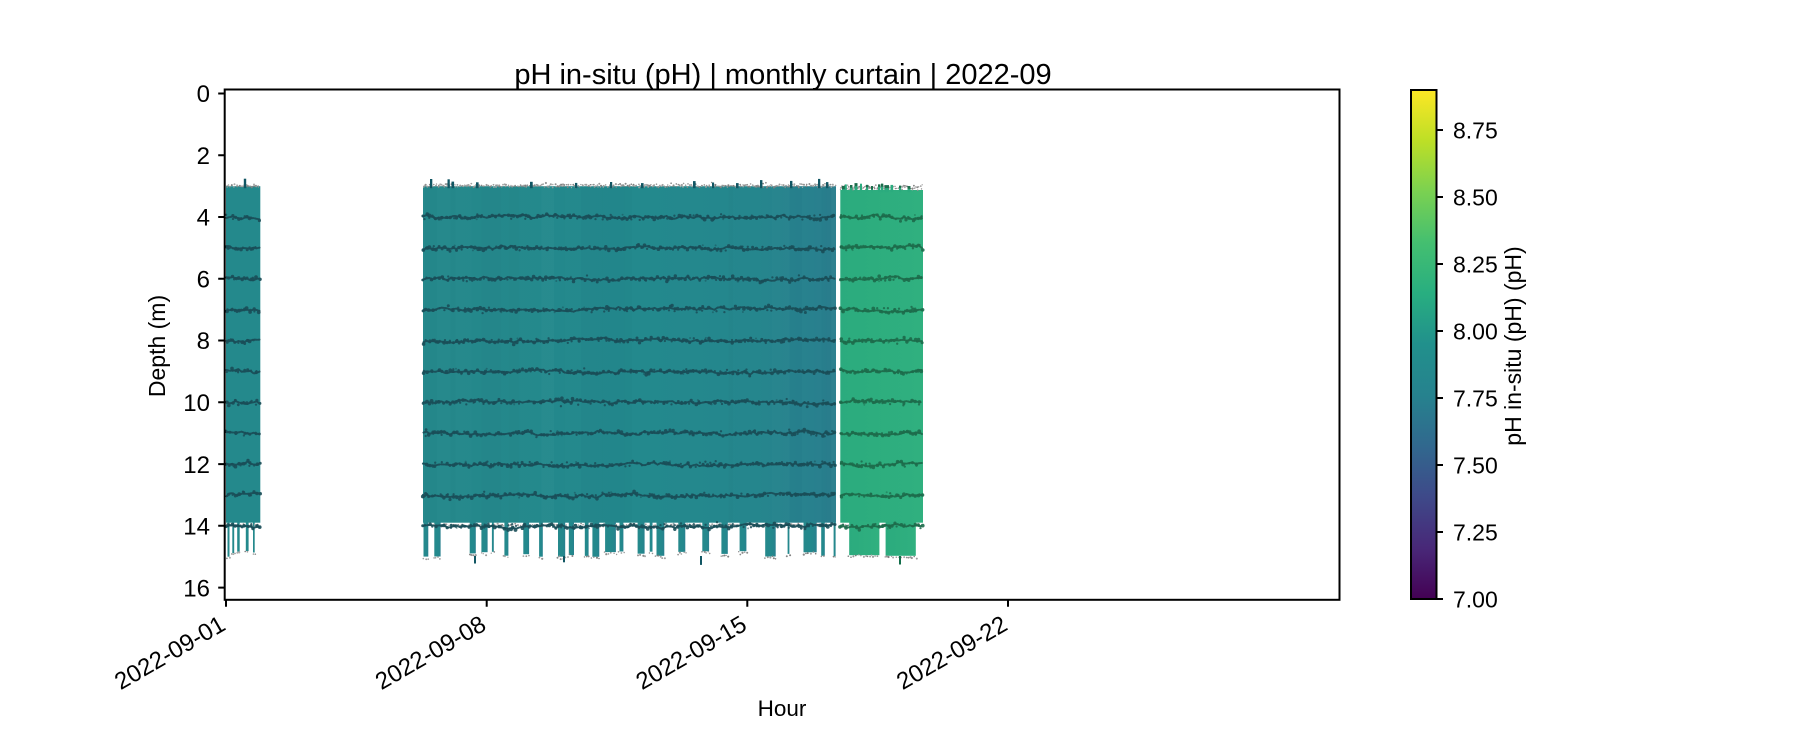 Image resolution: width=1800 pixels, height=755 pixels. Describe the element at coordinates (196, 588) in the screenshot. I see `svg-text: 16` at that location.